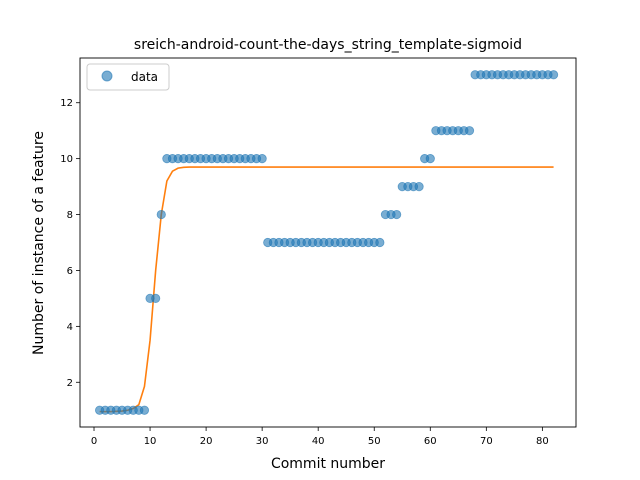 Image resolution: width=640 pixels, height=480 pixels. I want to click on legend-box, so click(128, 77).